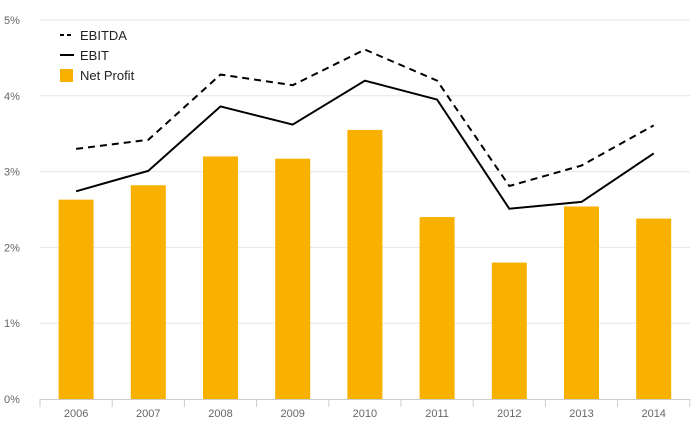  I want to click on bar-2014, so click(654, 308).